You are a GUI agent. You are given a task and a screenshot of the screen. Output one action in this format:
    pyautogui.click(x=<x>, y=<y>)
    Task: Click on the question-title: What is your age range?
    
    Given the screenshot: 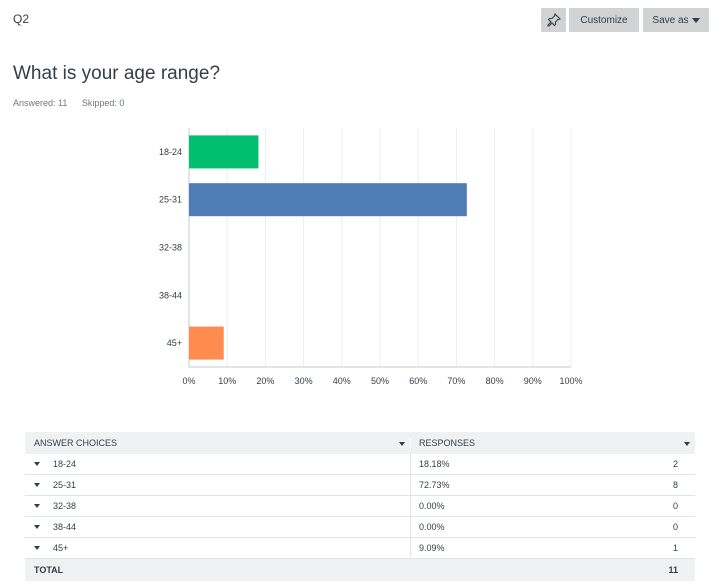 What is the action you would take?
    pyautogui.click(x=117, y=73)
    